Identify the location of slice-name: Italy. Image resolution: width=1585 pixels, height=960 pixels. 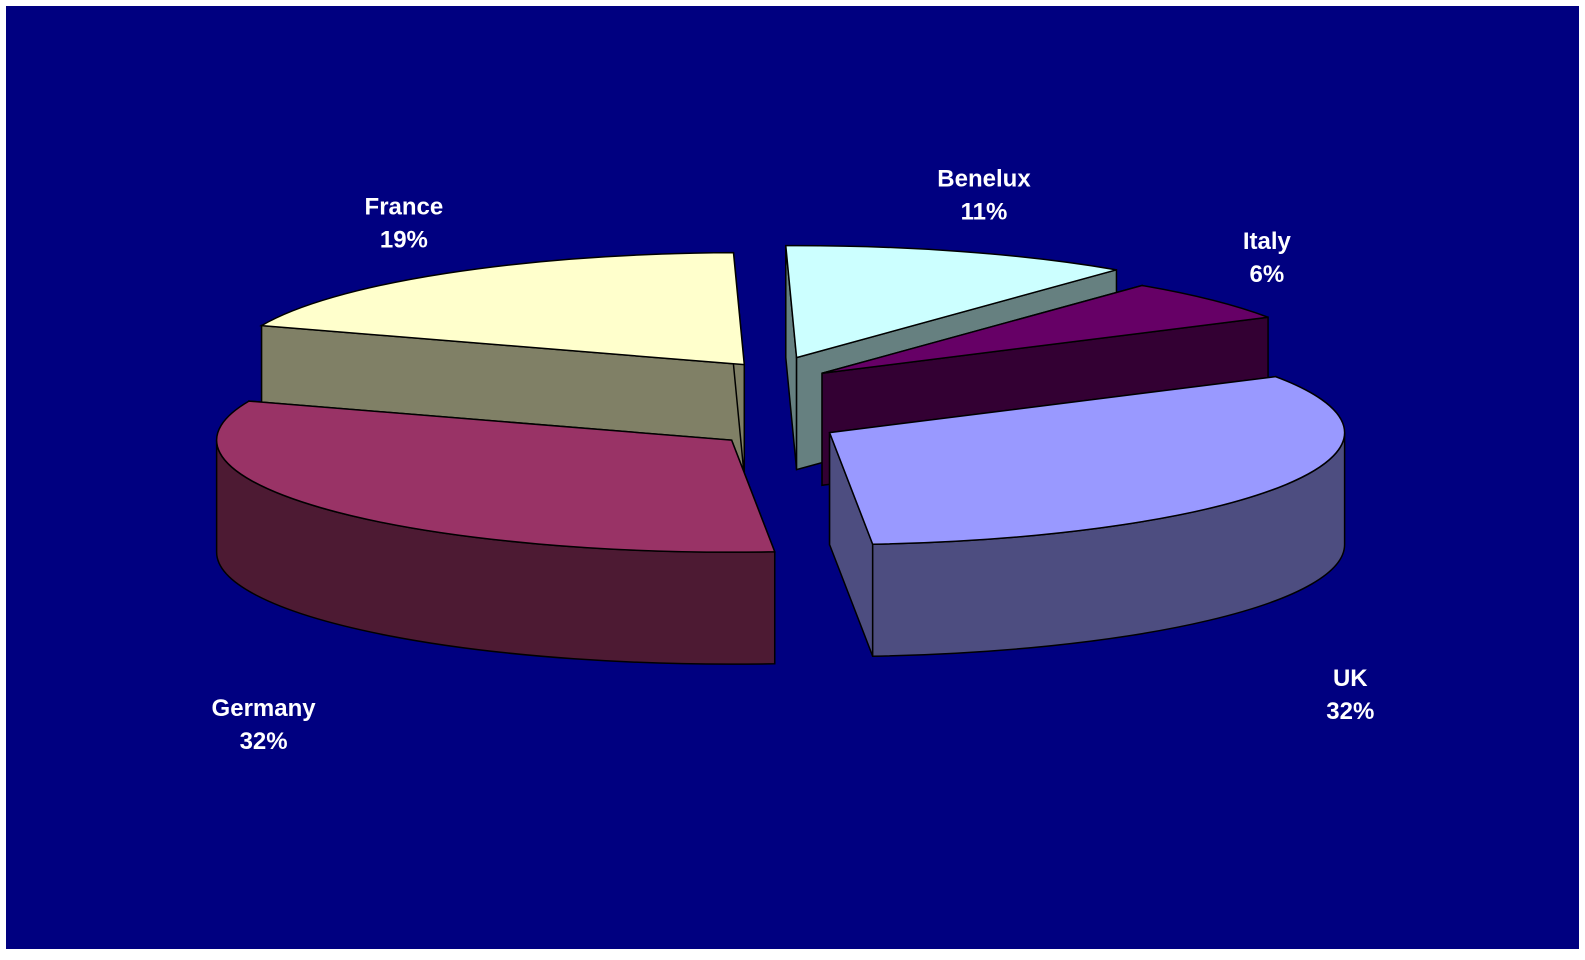
(1267, 241).